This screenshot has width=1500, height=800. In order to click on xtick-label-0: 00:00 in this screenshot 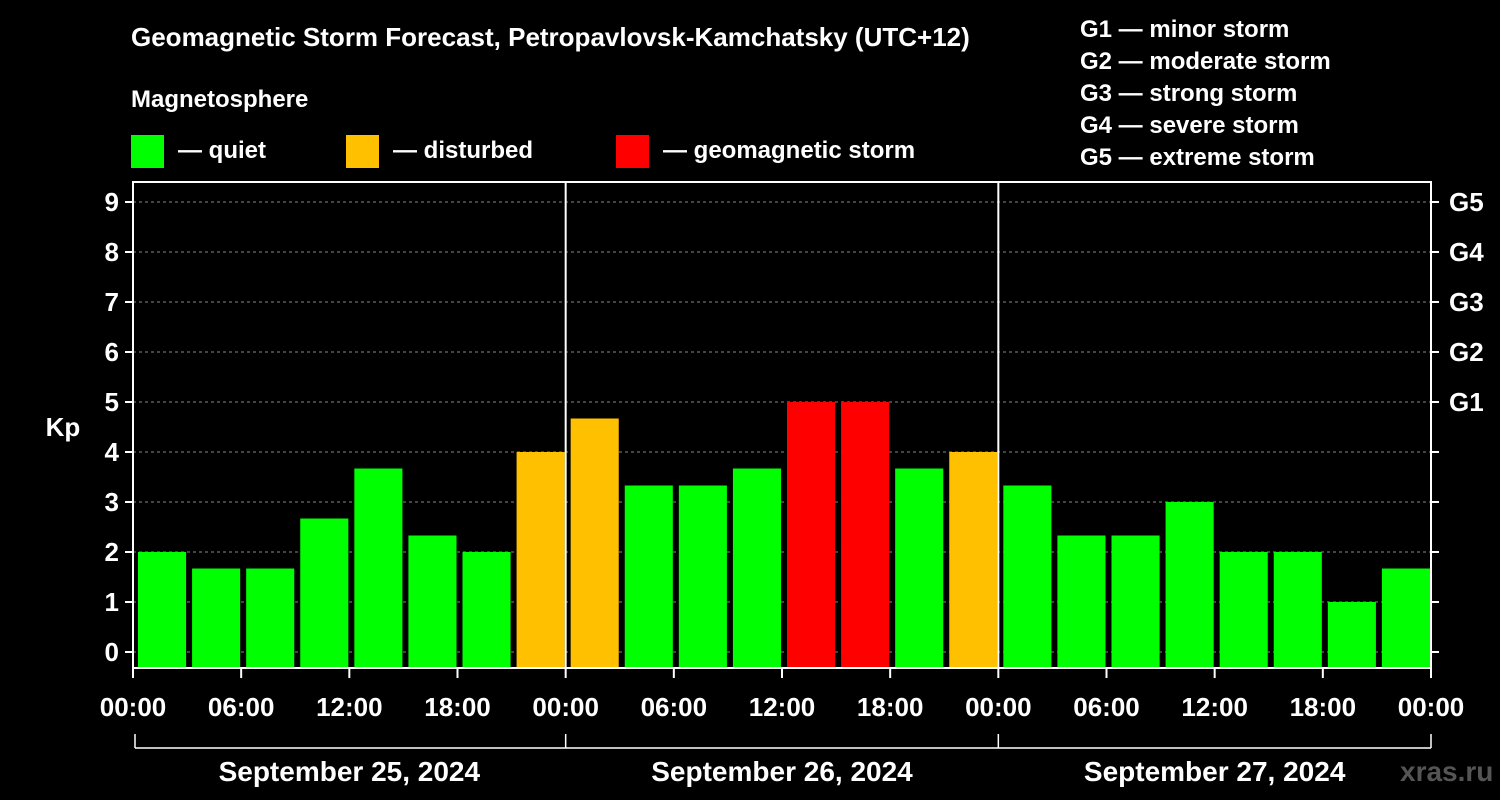, I will do `click(133, 707)`.